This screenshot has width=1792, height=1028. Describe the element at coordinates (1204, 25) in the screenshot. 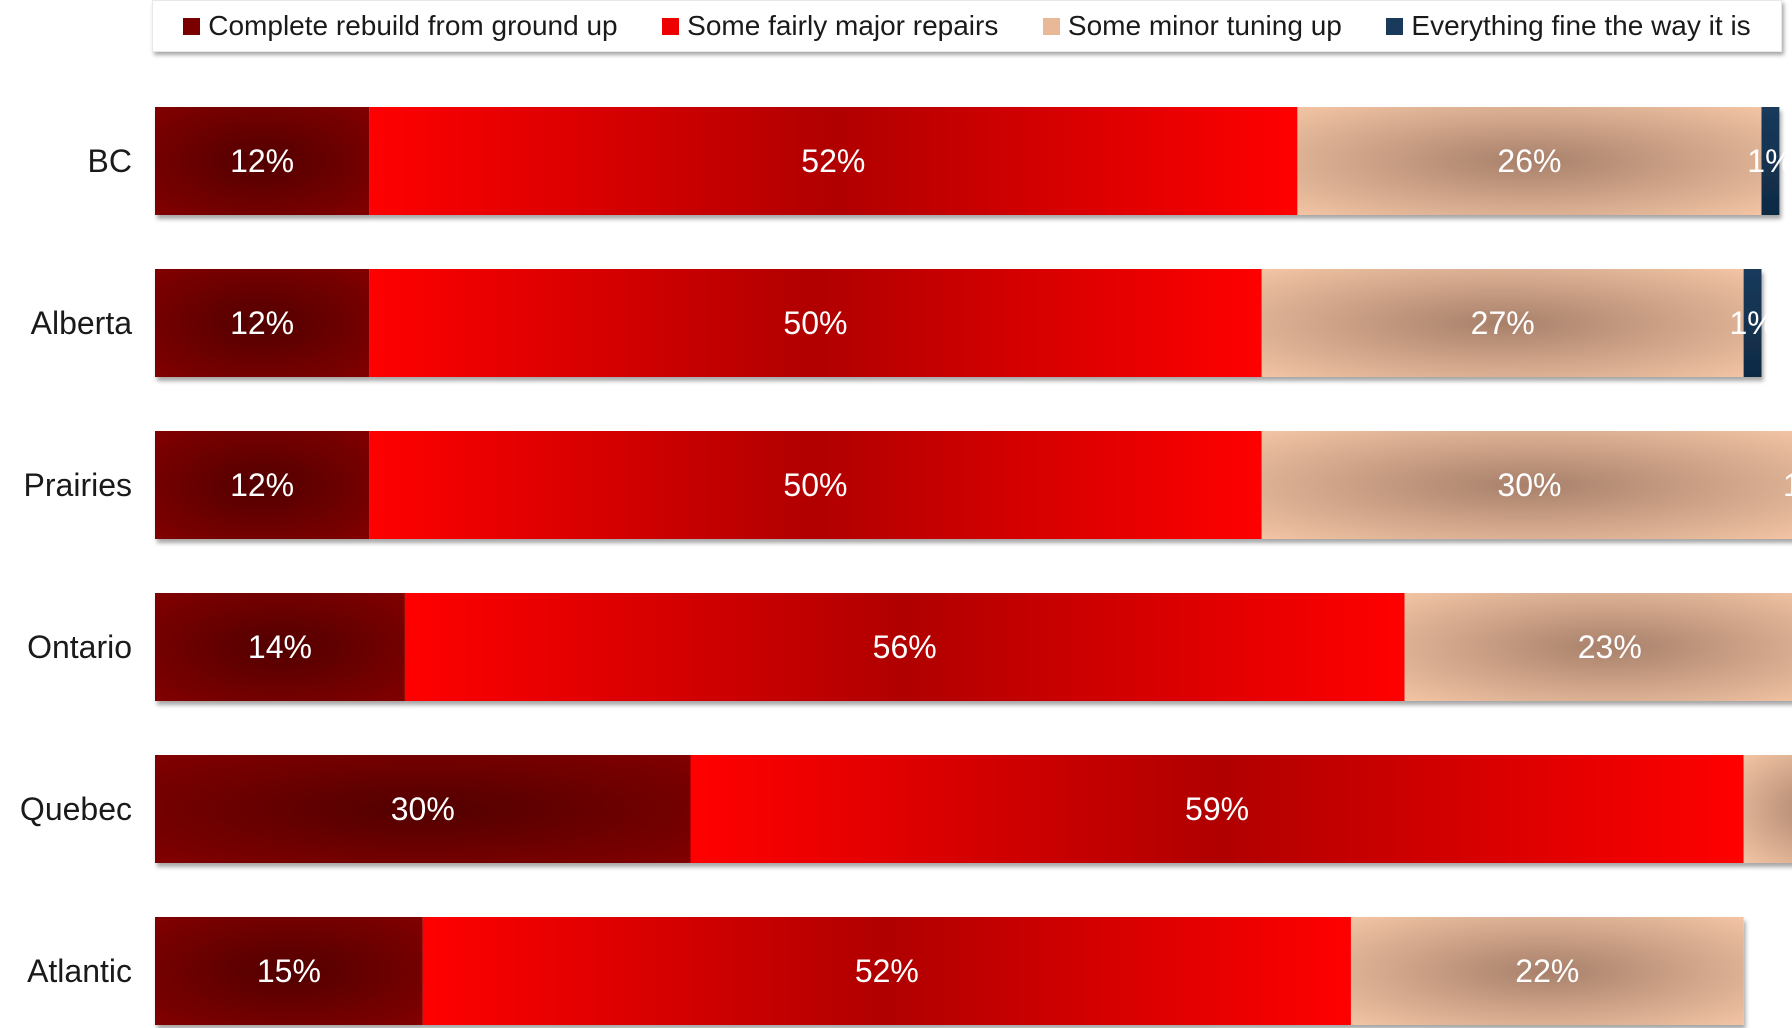

I see `legend-label-minor-tuning: Some minor tuning up` at that location.